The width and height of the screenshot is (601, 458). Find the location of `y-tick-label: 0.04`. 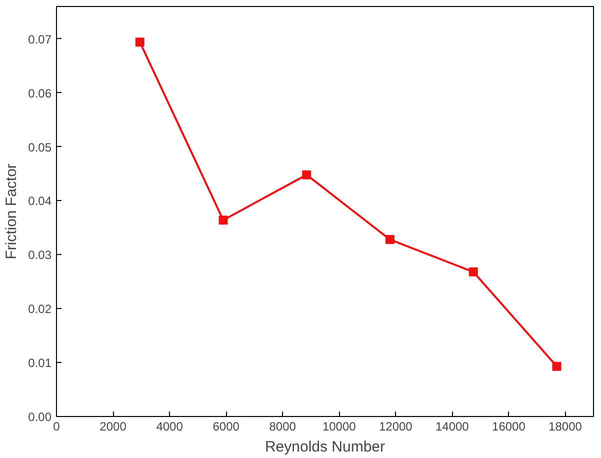

y-tick-label: 0.04 is located at coordinates (40, 201).